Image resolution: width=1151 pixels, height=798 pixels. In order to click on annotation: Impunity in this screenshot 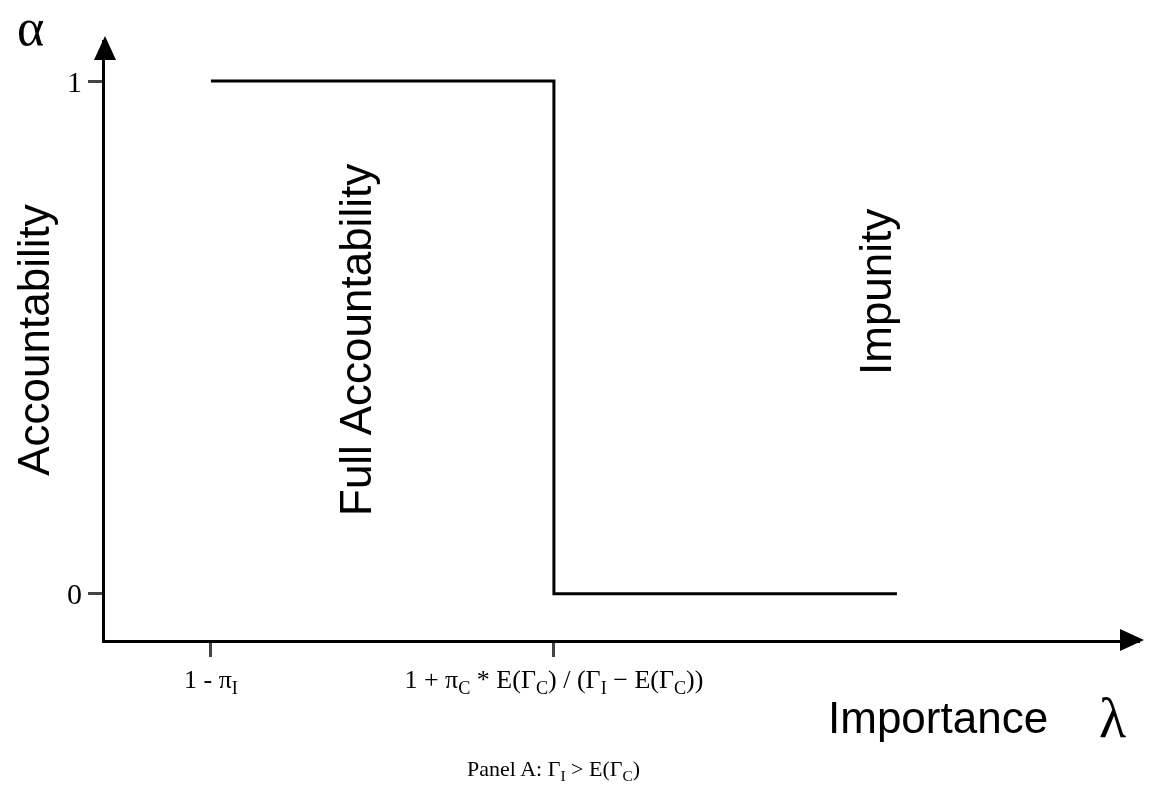, I will do `click(875, 291)`.